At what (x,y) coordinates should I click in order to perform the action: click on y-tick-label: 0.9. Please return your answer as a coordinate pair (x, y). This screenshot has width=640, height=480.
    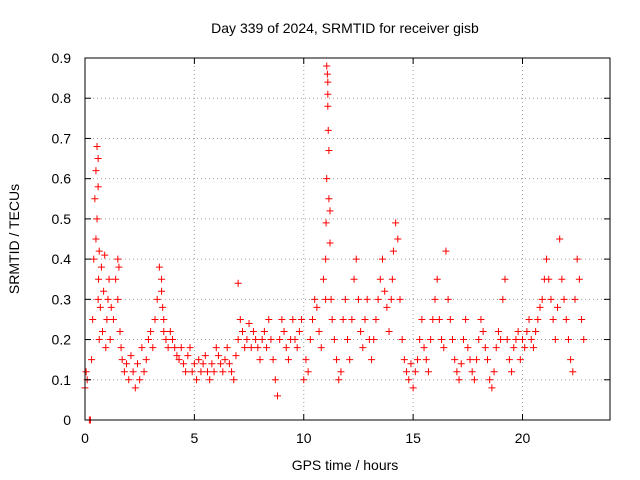
    Looking at the image, I should click on (62, 58).